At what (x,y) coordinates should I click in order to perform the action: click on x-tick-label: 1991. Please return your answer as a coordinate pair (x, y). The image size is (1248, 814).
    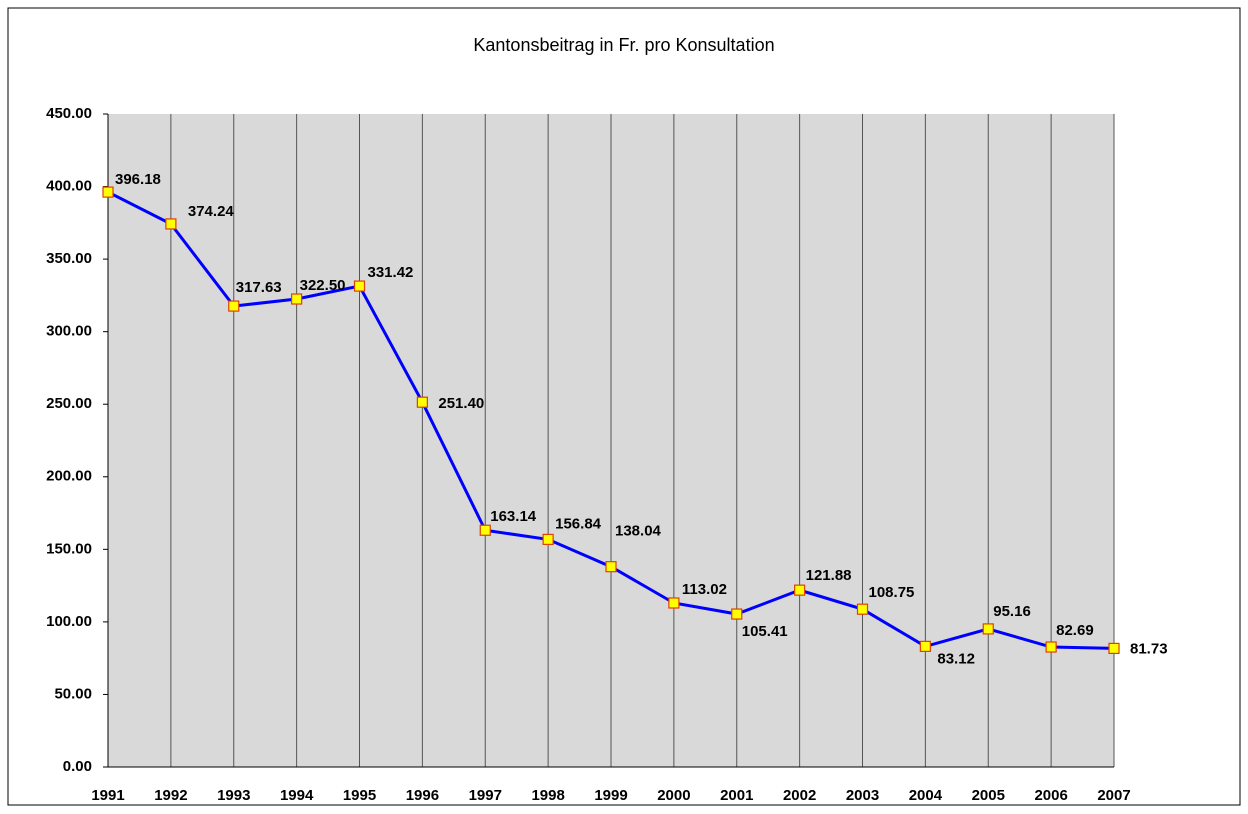
    Looking at the image, I should click on (107, 795).